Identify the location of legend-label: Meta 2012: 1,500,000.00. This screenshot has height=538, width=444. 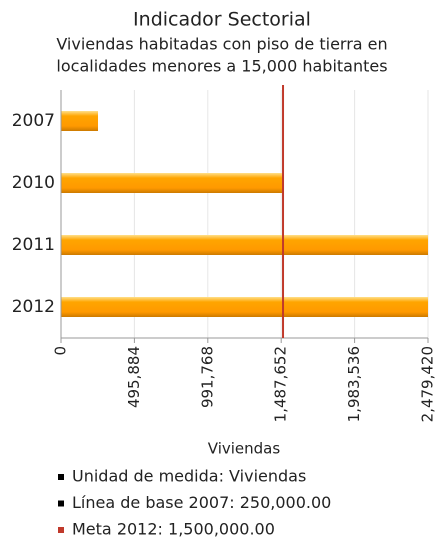
(173, 529).